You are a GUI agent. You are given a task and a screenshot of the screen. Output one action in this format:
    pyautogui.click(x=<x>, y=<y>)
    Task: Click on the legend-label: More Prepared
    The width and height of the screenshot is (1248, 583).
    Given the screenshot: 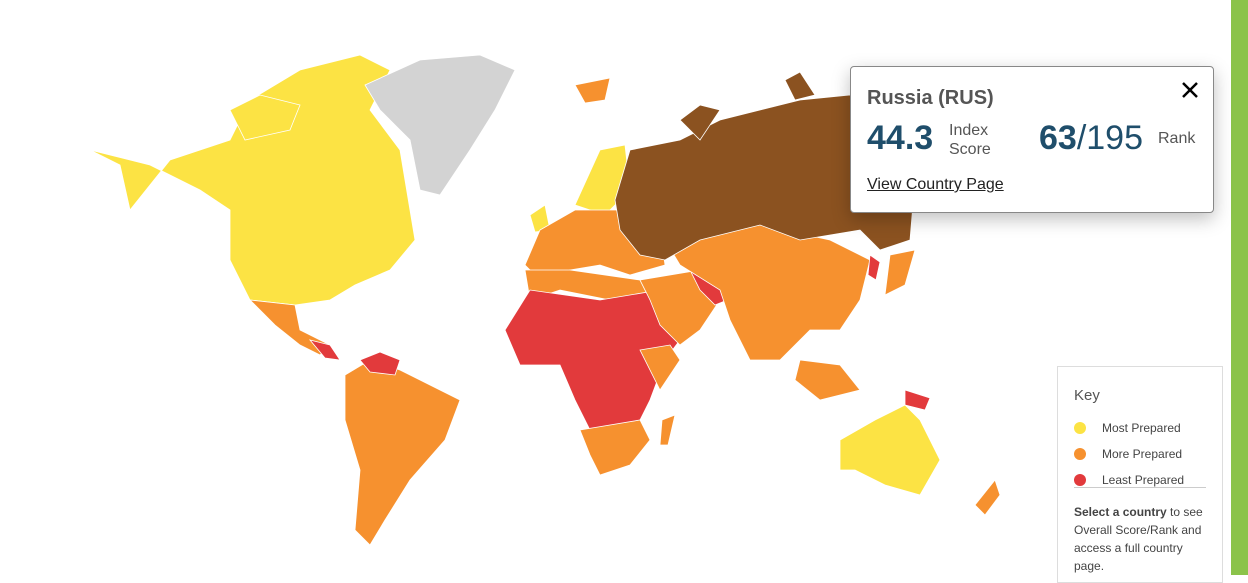 What is the action you would take?
    pyautogui.click(x=1142, y=454)
    